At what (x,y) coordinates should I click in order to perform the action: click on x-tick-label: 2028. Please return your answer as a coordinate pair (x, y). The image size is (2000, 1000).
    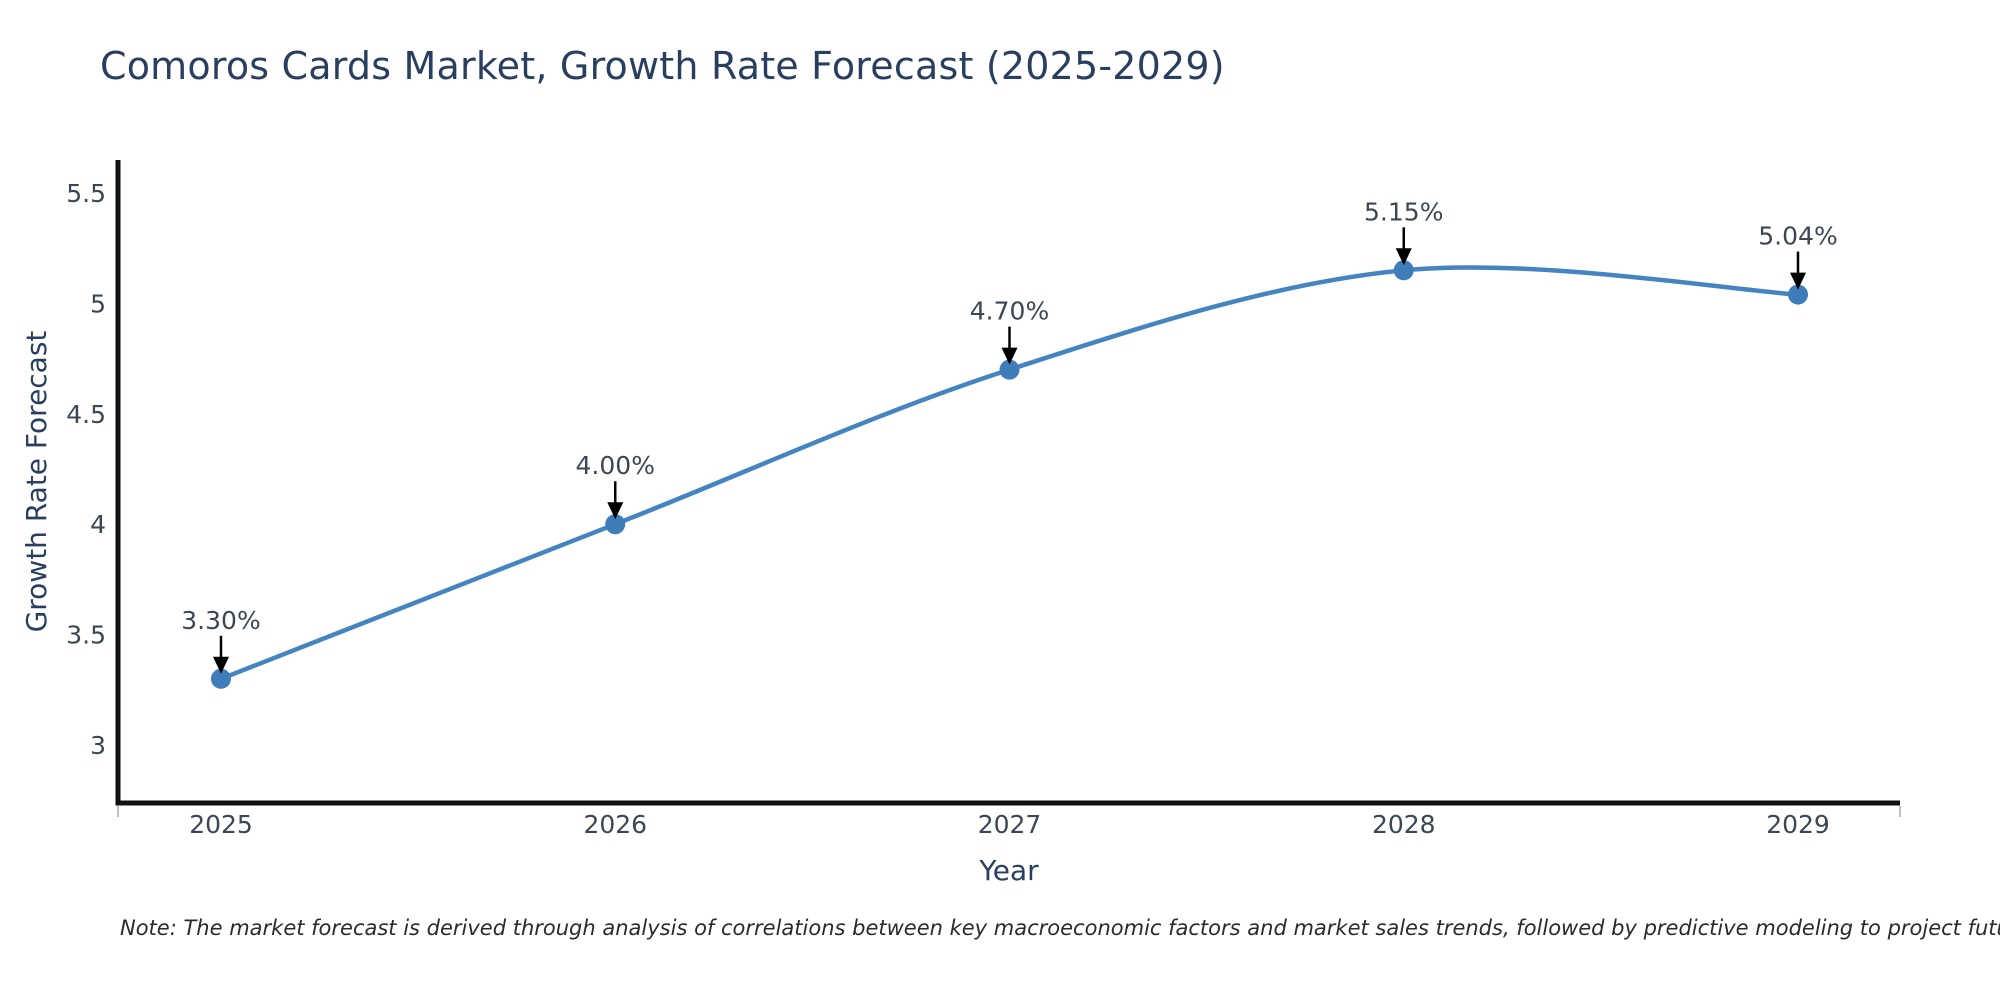
    Looking at the image, I should click on (1404, 824).